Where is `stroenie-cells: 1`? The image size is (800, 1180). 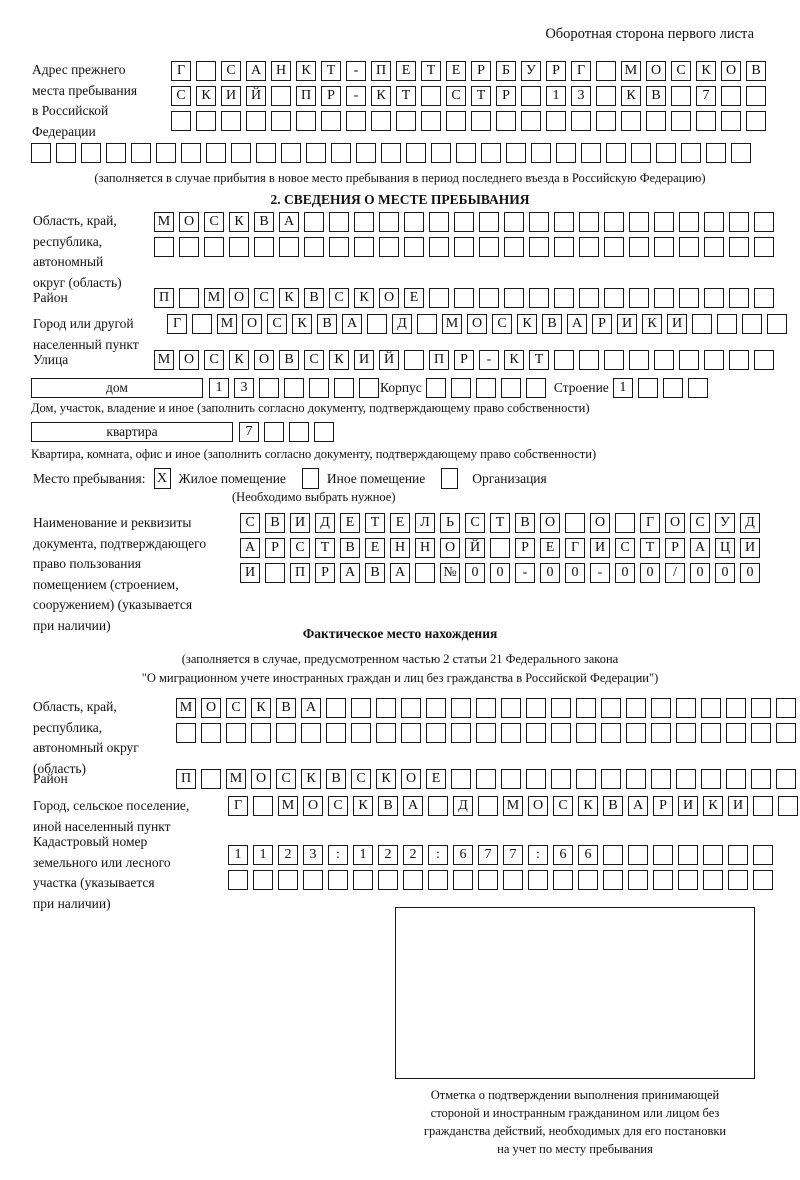 stroenie-cells: 1 is located at coordinates (660, 388).